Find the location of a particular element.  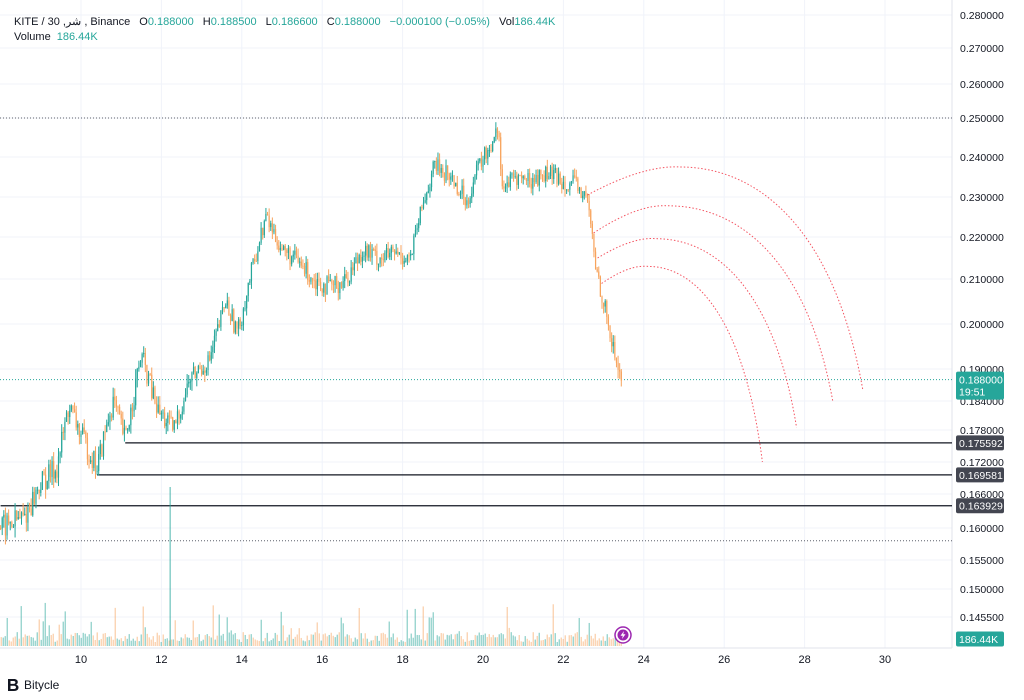

lightning-icon is located at coordinates (623, 635).